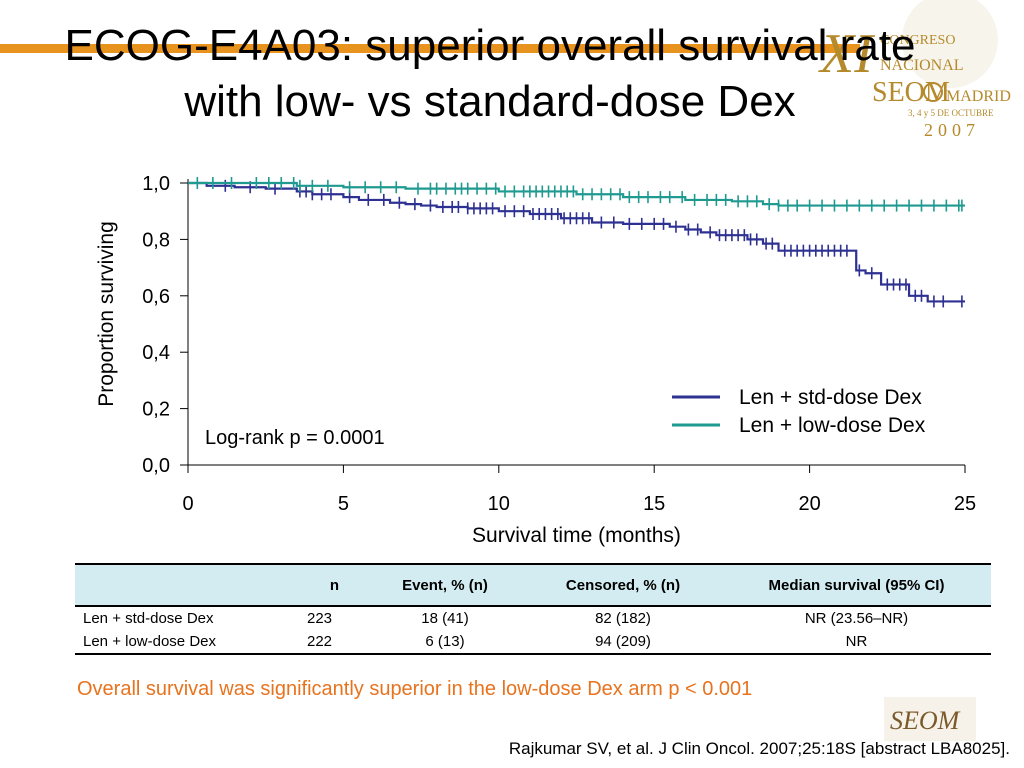 The height and width of the screenshot is (768, 1024). What do you see at coordinates (106, 314) in the screenshot?
I see `y-axis-title: Proportion surviving` at bounding box center [106, 314].